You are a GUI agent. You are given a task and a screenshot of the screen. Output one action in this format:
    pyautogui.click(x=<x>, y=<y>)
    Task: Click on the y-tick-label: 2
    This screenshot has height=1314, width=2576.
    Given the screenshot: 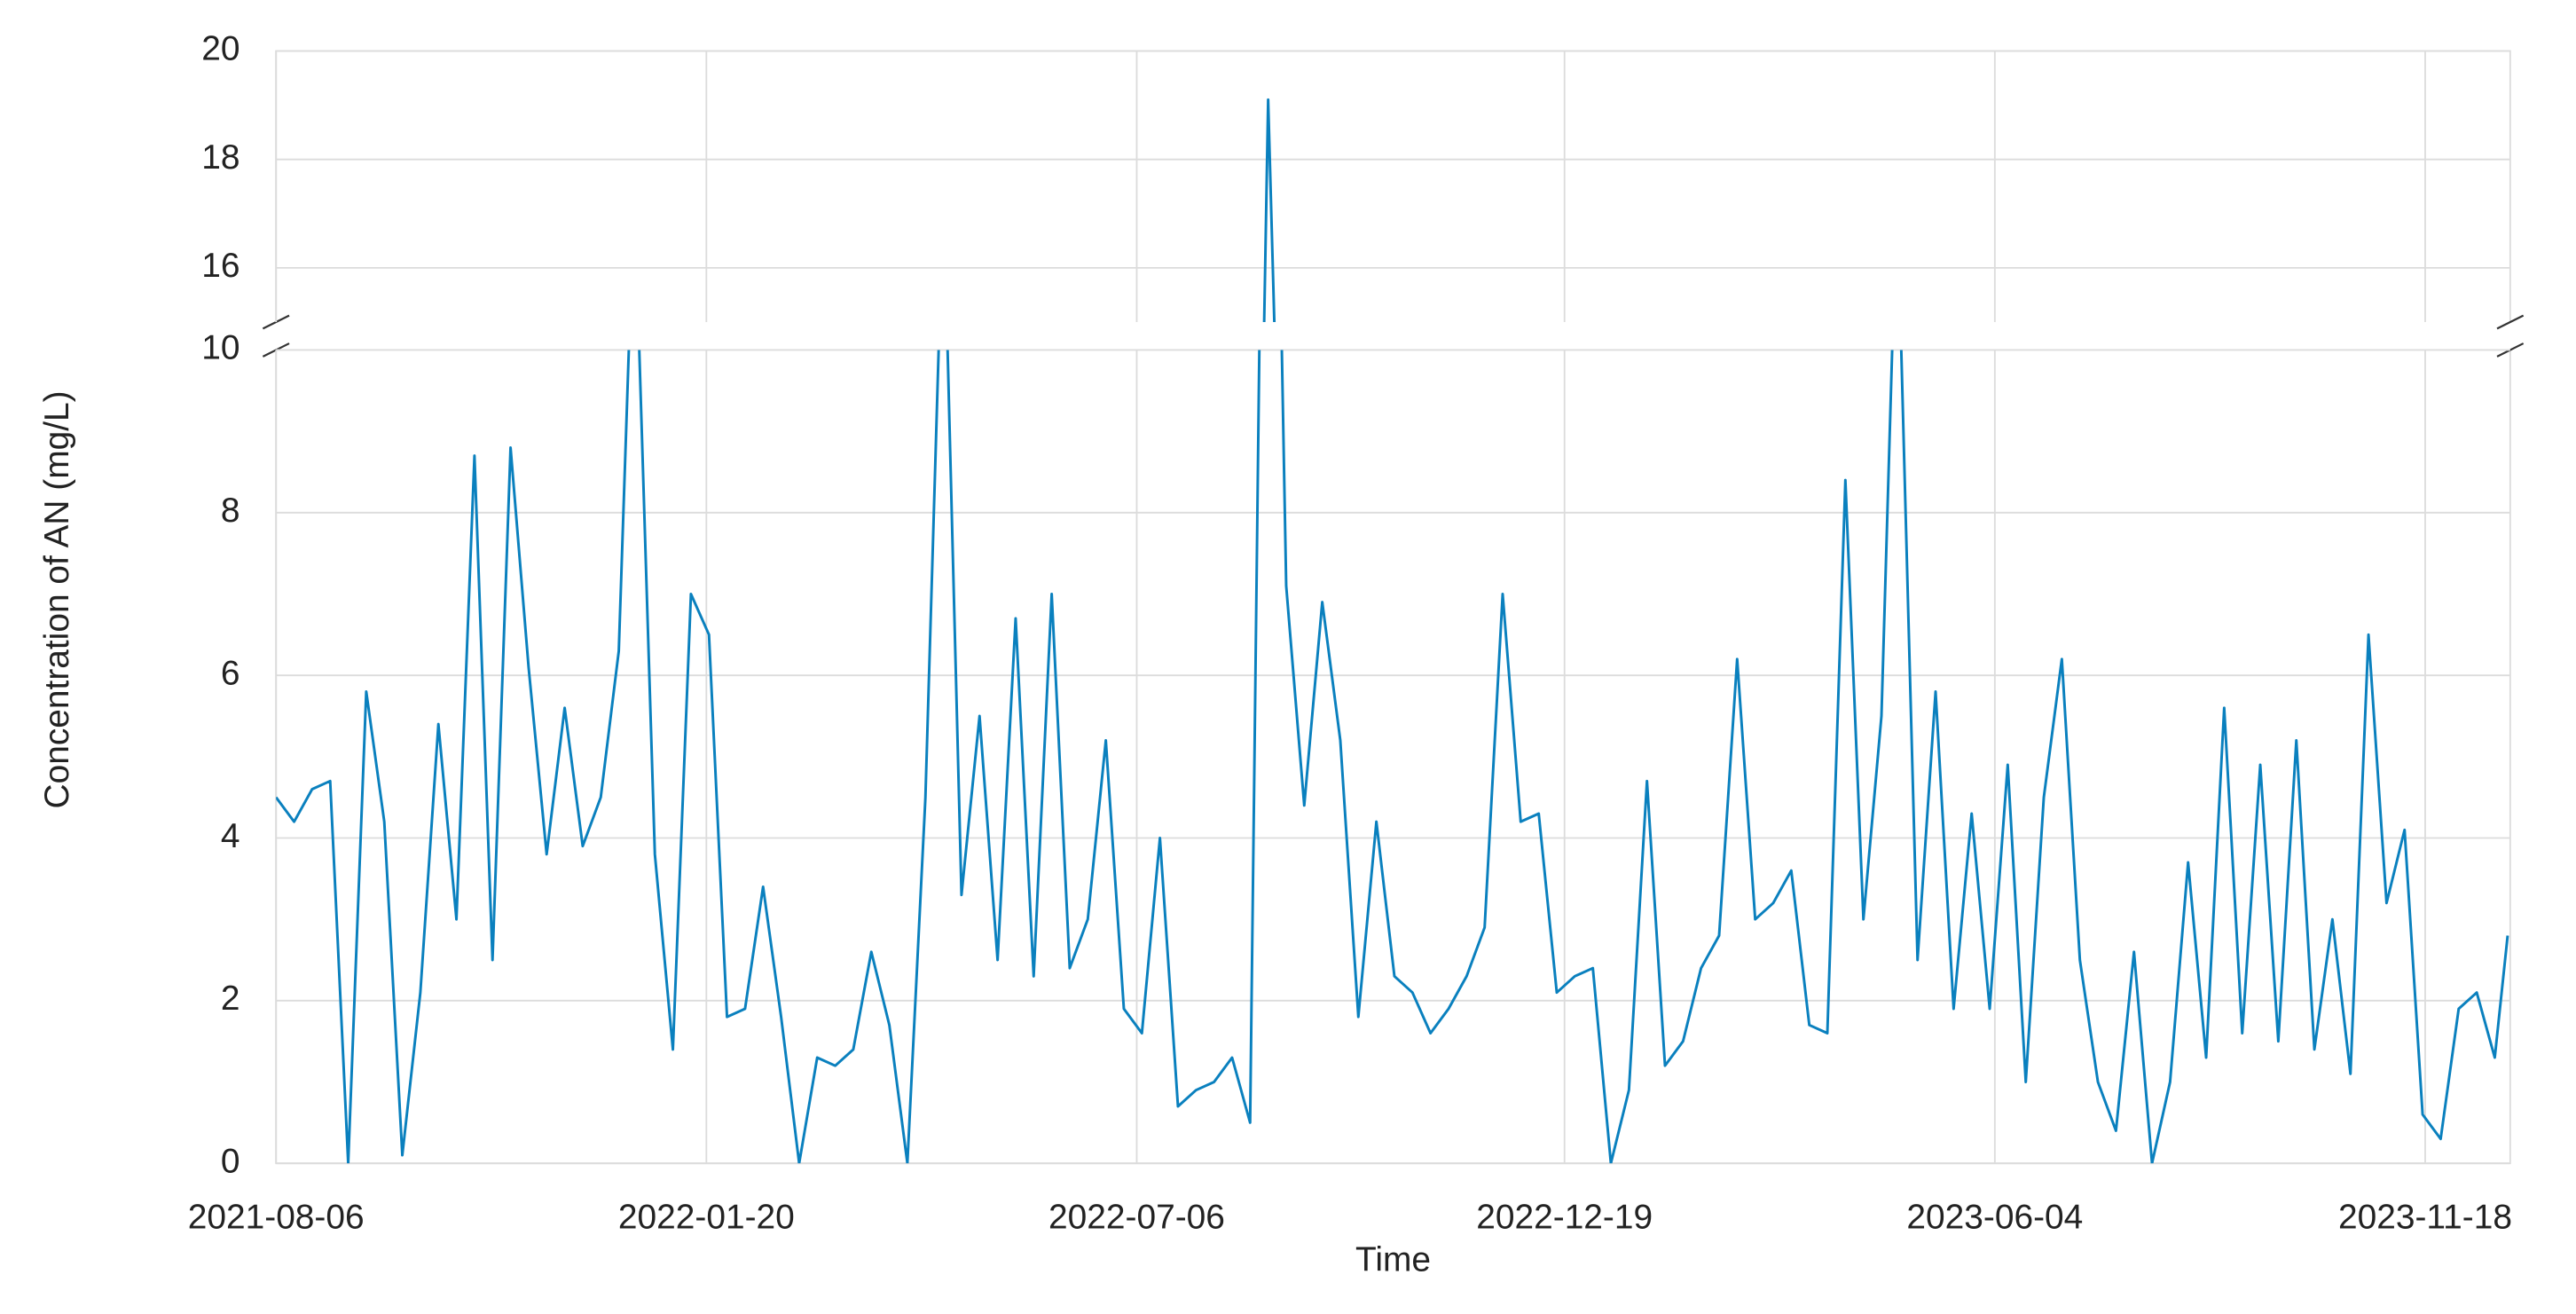 What is the action you would take?
    pyautogui.click(x=230, y=999)
    